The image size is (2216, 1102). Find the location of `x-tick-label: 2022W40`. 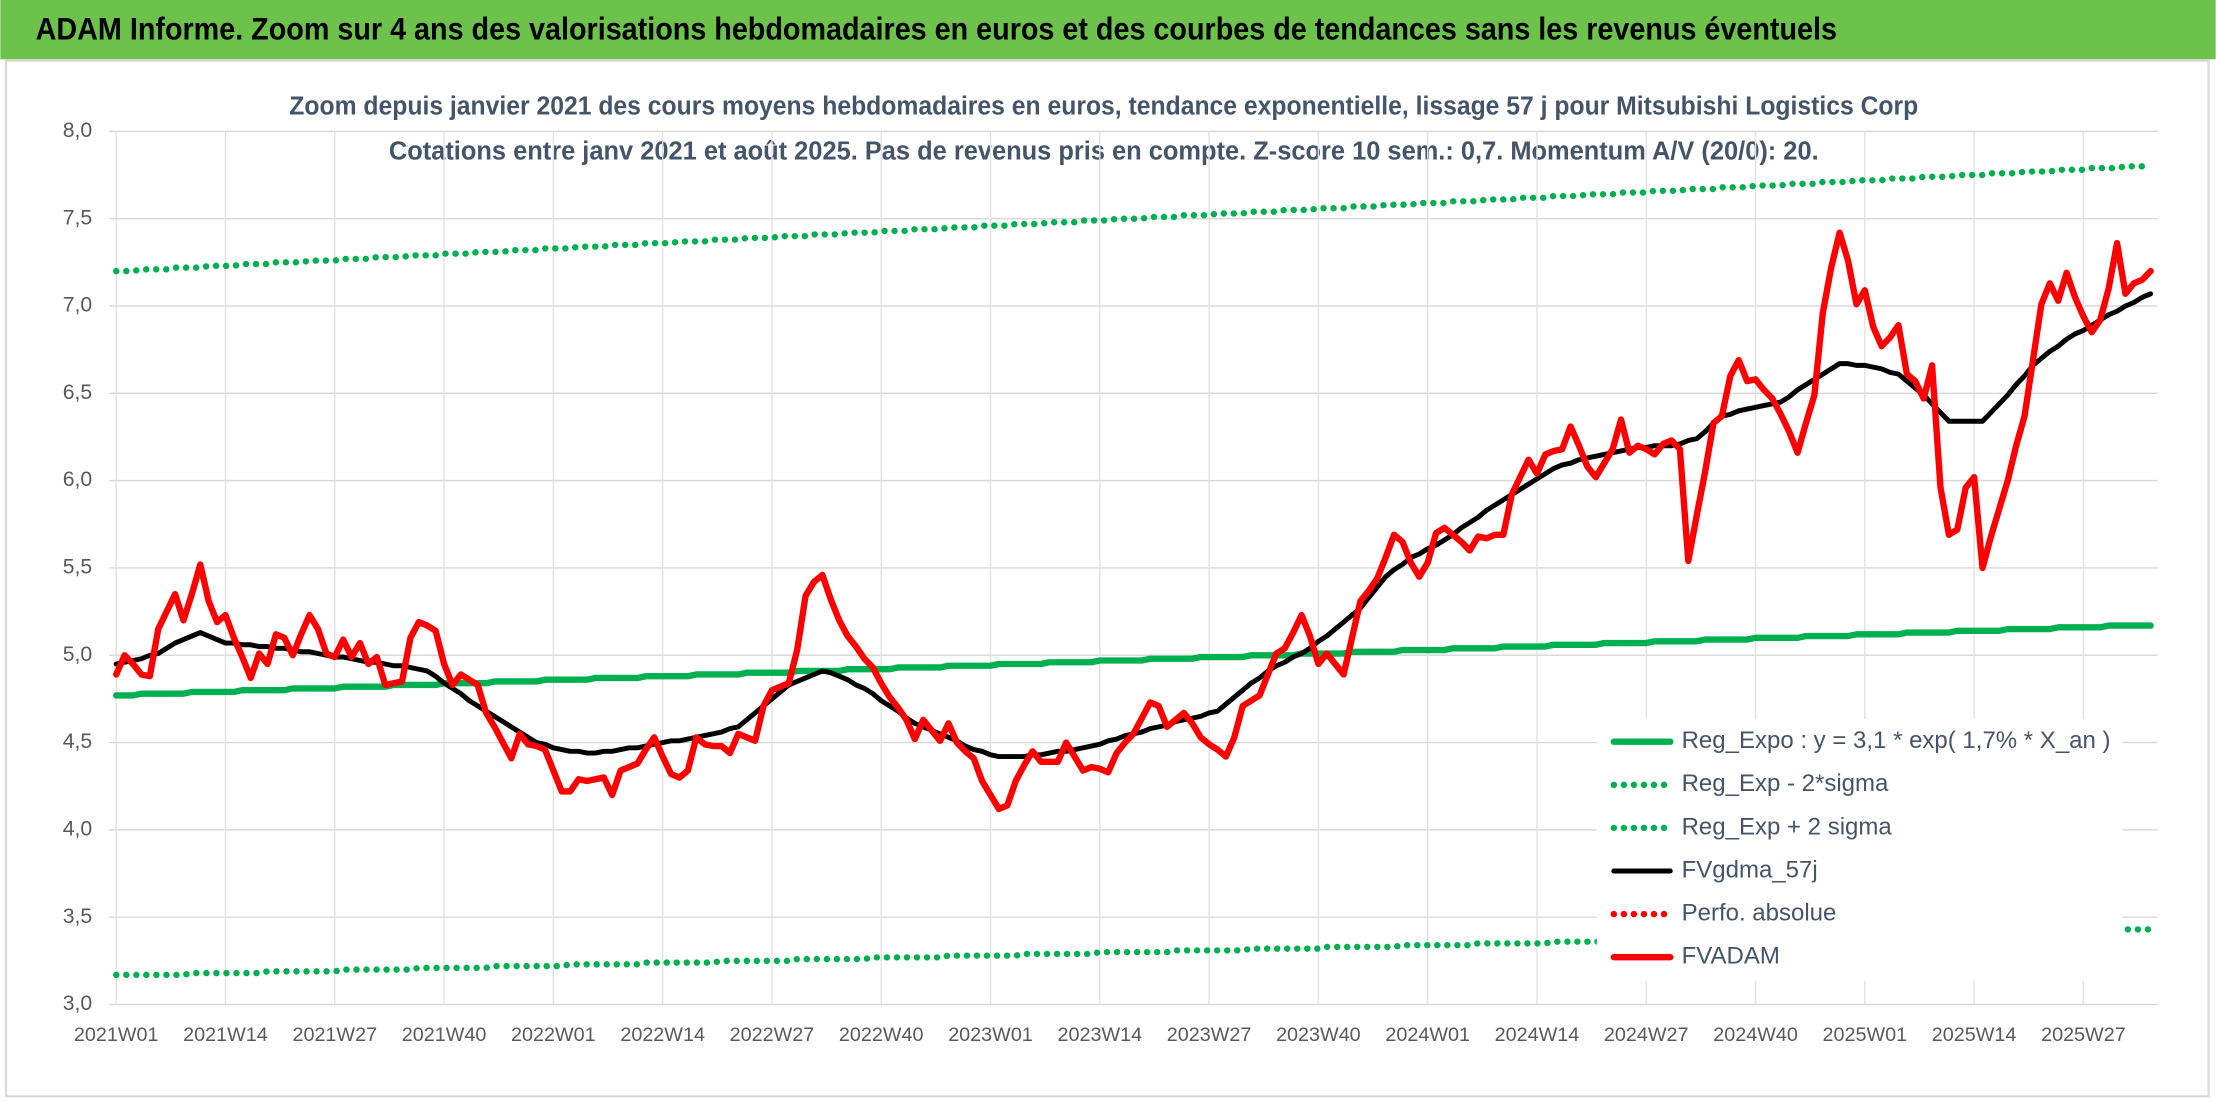

x-tick-label: 2022W40 is located at coordinates (881, 1035).